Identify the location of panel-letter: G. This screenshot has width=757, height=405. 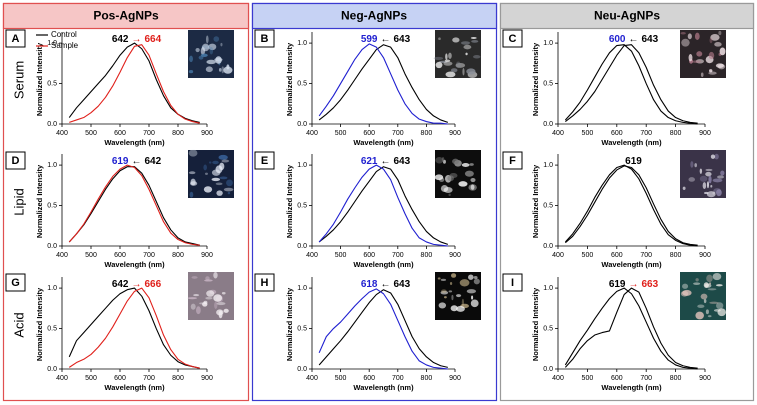
(15, 283).